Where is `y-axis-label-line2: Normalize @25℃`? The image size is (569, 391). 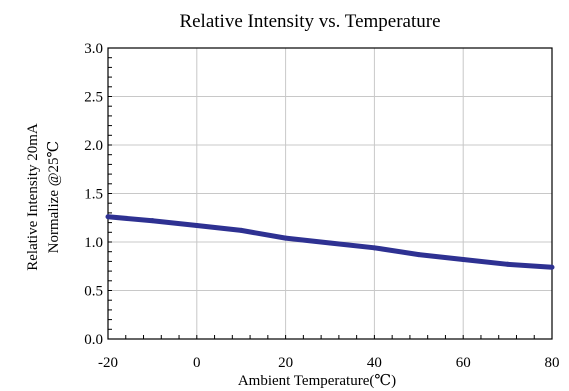 y-axis-label-line2: Normalize @25℃ is located at coordinates (54, 197).